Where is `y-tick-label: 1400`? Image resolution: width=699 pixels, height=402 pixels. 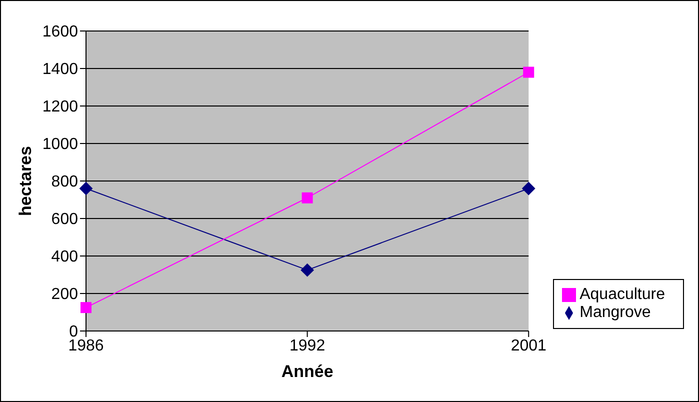
y-tick-label: 1400 is located at coordinates (60, 69).